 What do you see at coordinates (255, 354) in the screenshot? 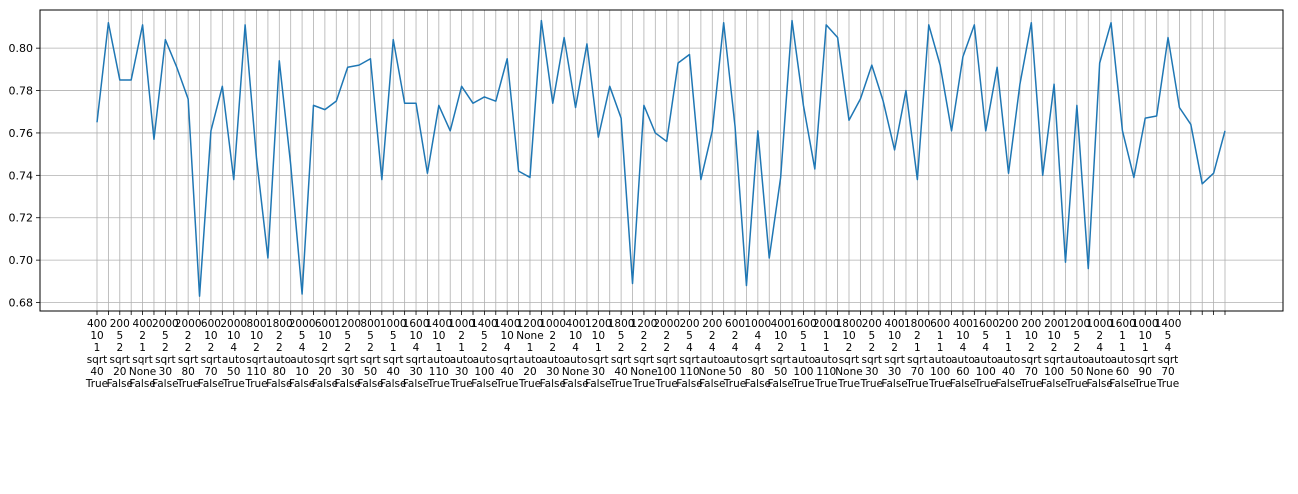
I see `x-tick-label: 800 10 2 sqrt 110 True` at bounding box center [255, 354].